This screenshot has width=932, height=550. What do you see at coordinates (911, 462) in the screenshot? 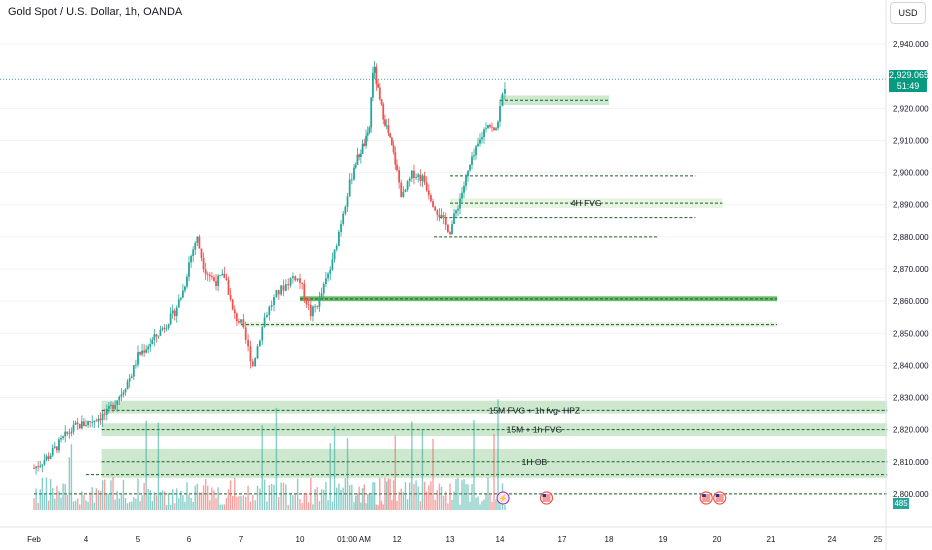
I see `price-tick-label: 2,810.000` at bounding box center [911, 462].